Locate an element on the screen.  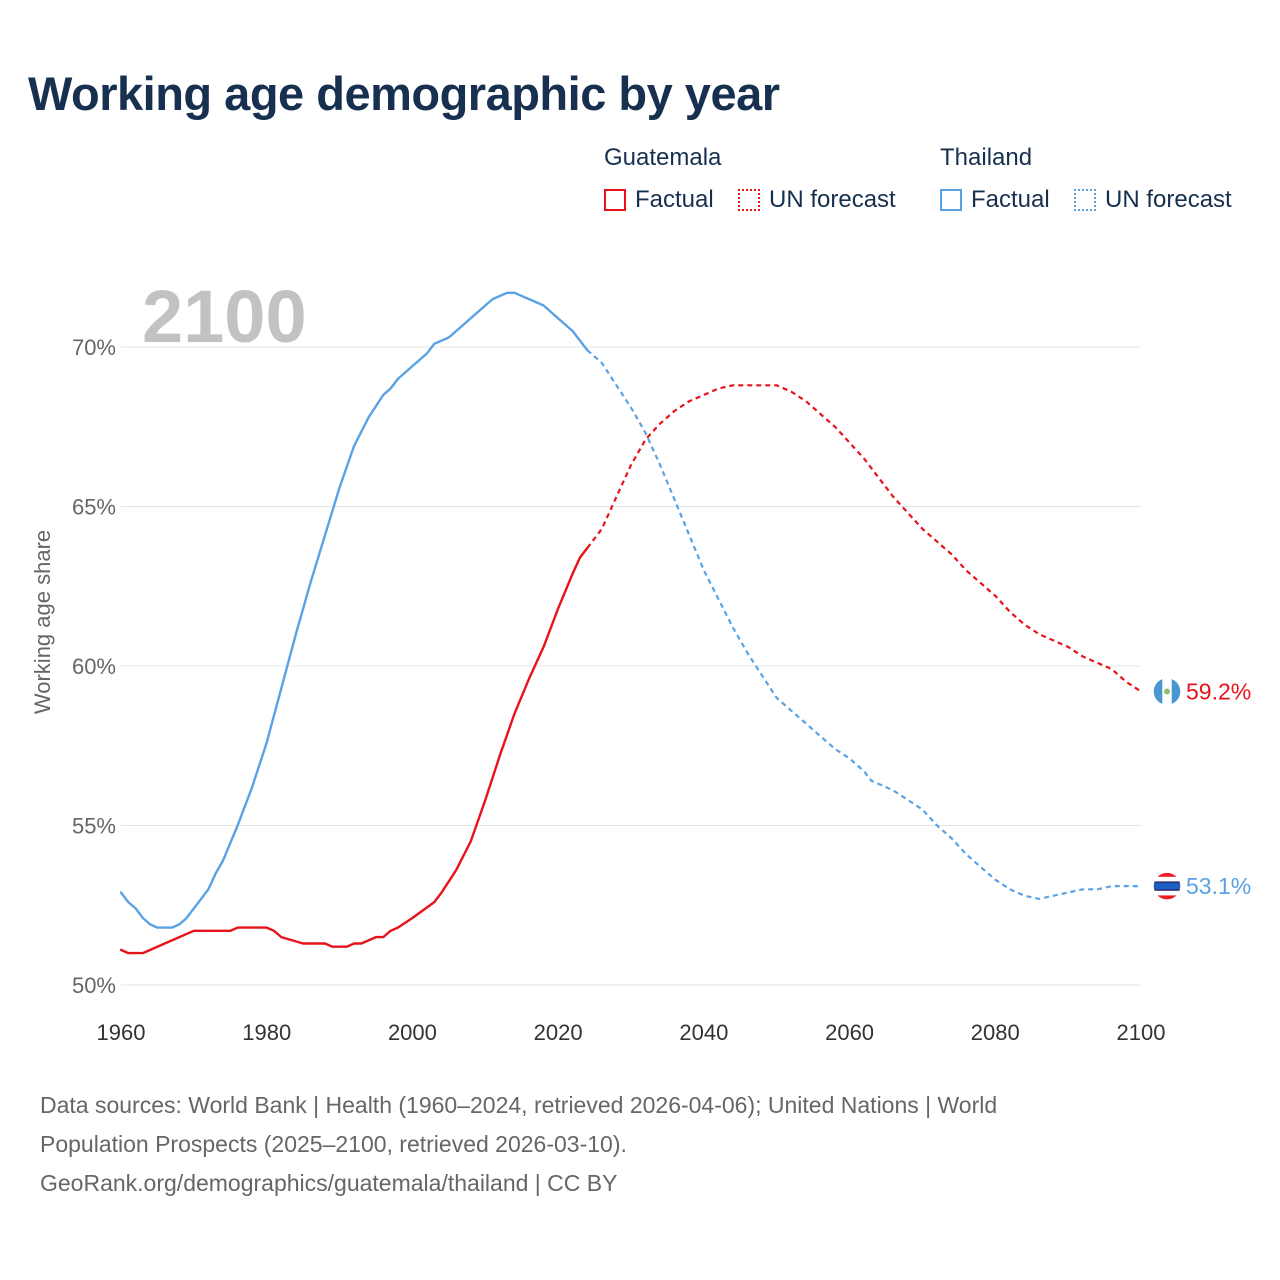
flag-thailand-icon is located at coordinates (1167, 886).